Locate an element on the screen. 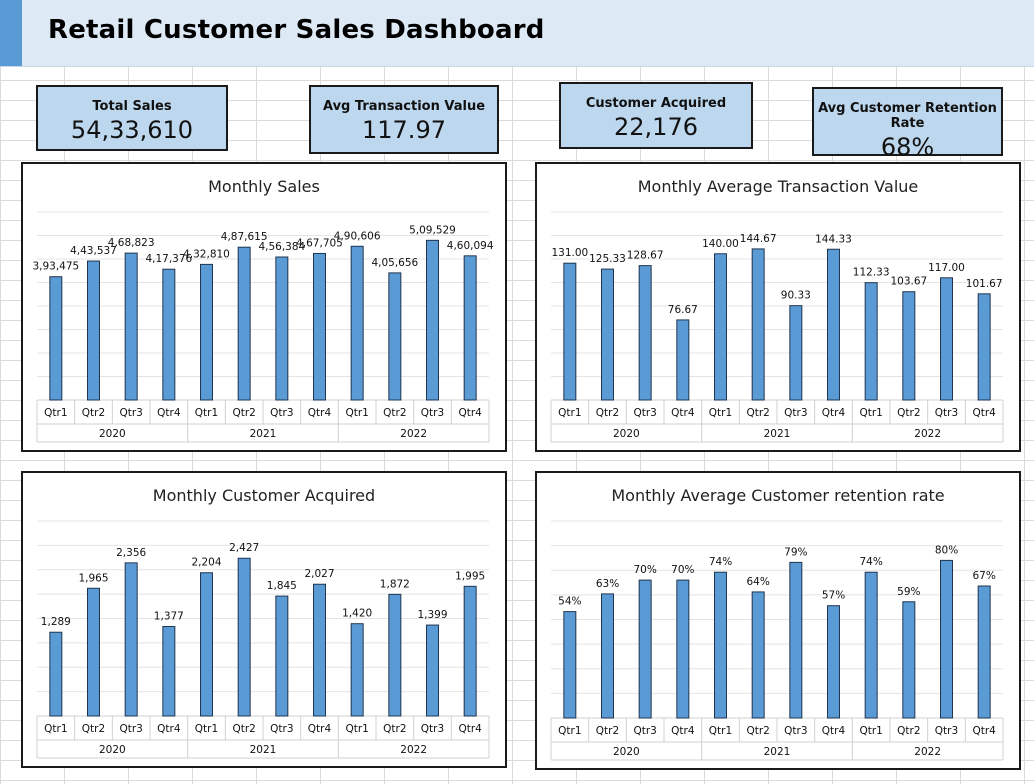  data-label: 4,32,810 is located at coordinates (206, 254).